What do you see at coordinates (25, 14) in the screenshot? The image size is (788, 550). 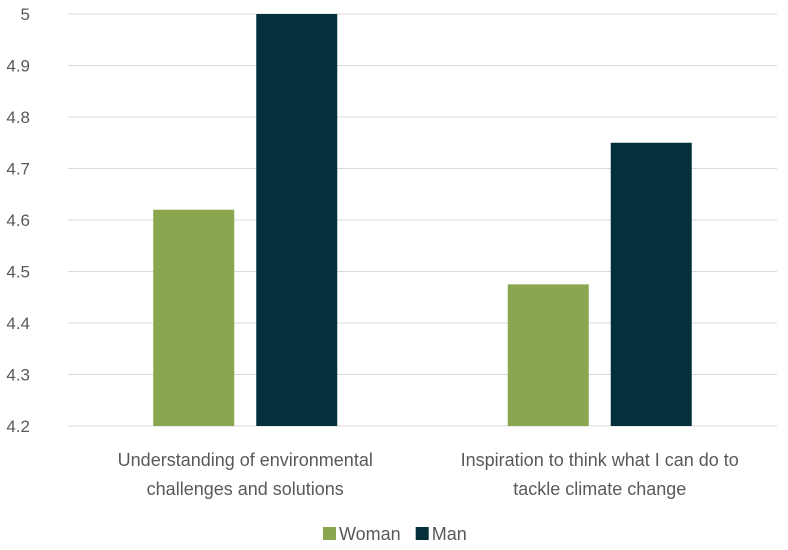 I see `y-tick-label: 5` at bounding box center [25, 14].